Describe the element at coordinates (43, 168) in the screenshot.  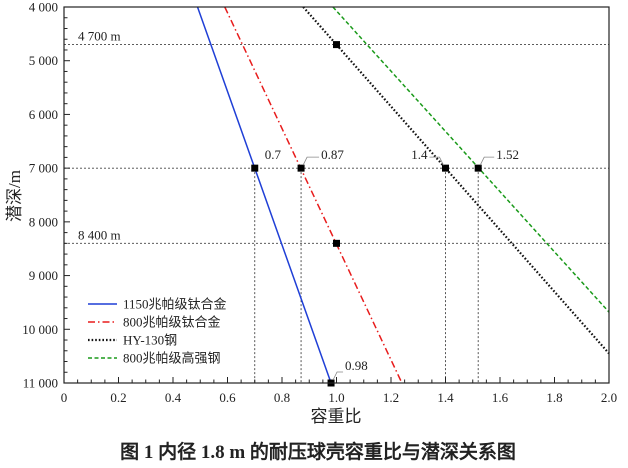
I see `y-tick-label: 7 000` at that location.